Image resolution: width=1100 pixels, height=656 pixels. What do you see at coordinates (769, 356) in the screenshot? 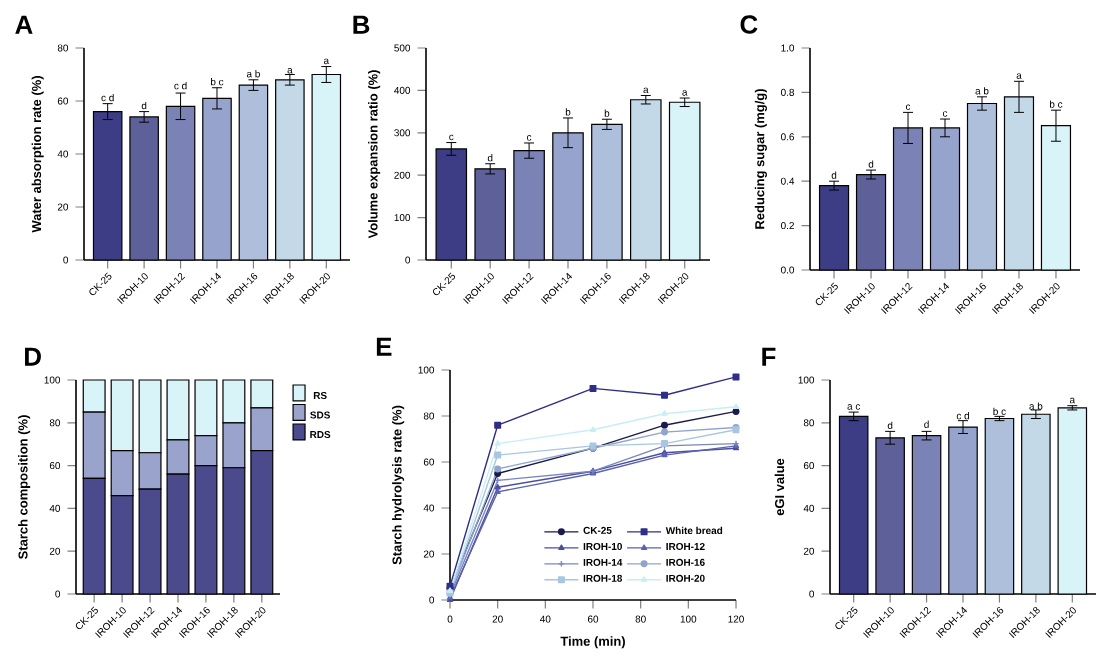
I see `chart-title: F` at bounding box center [769, 356].